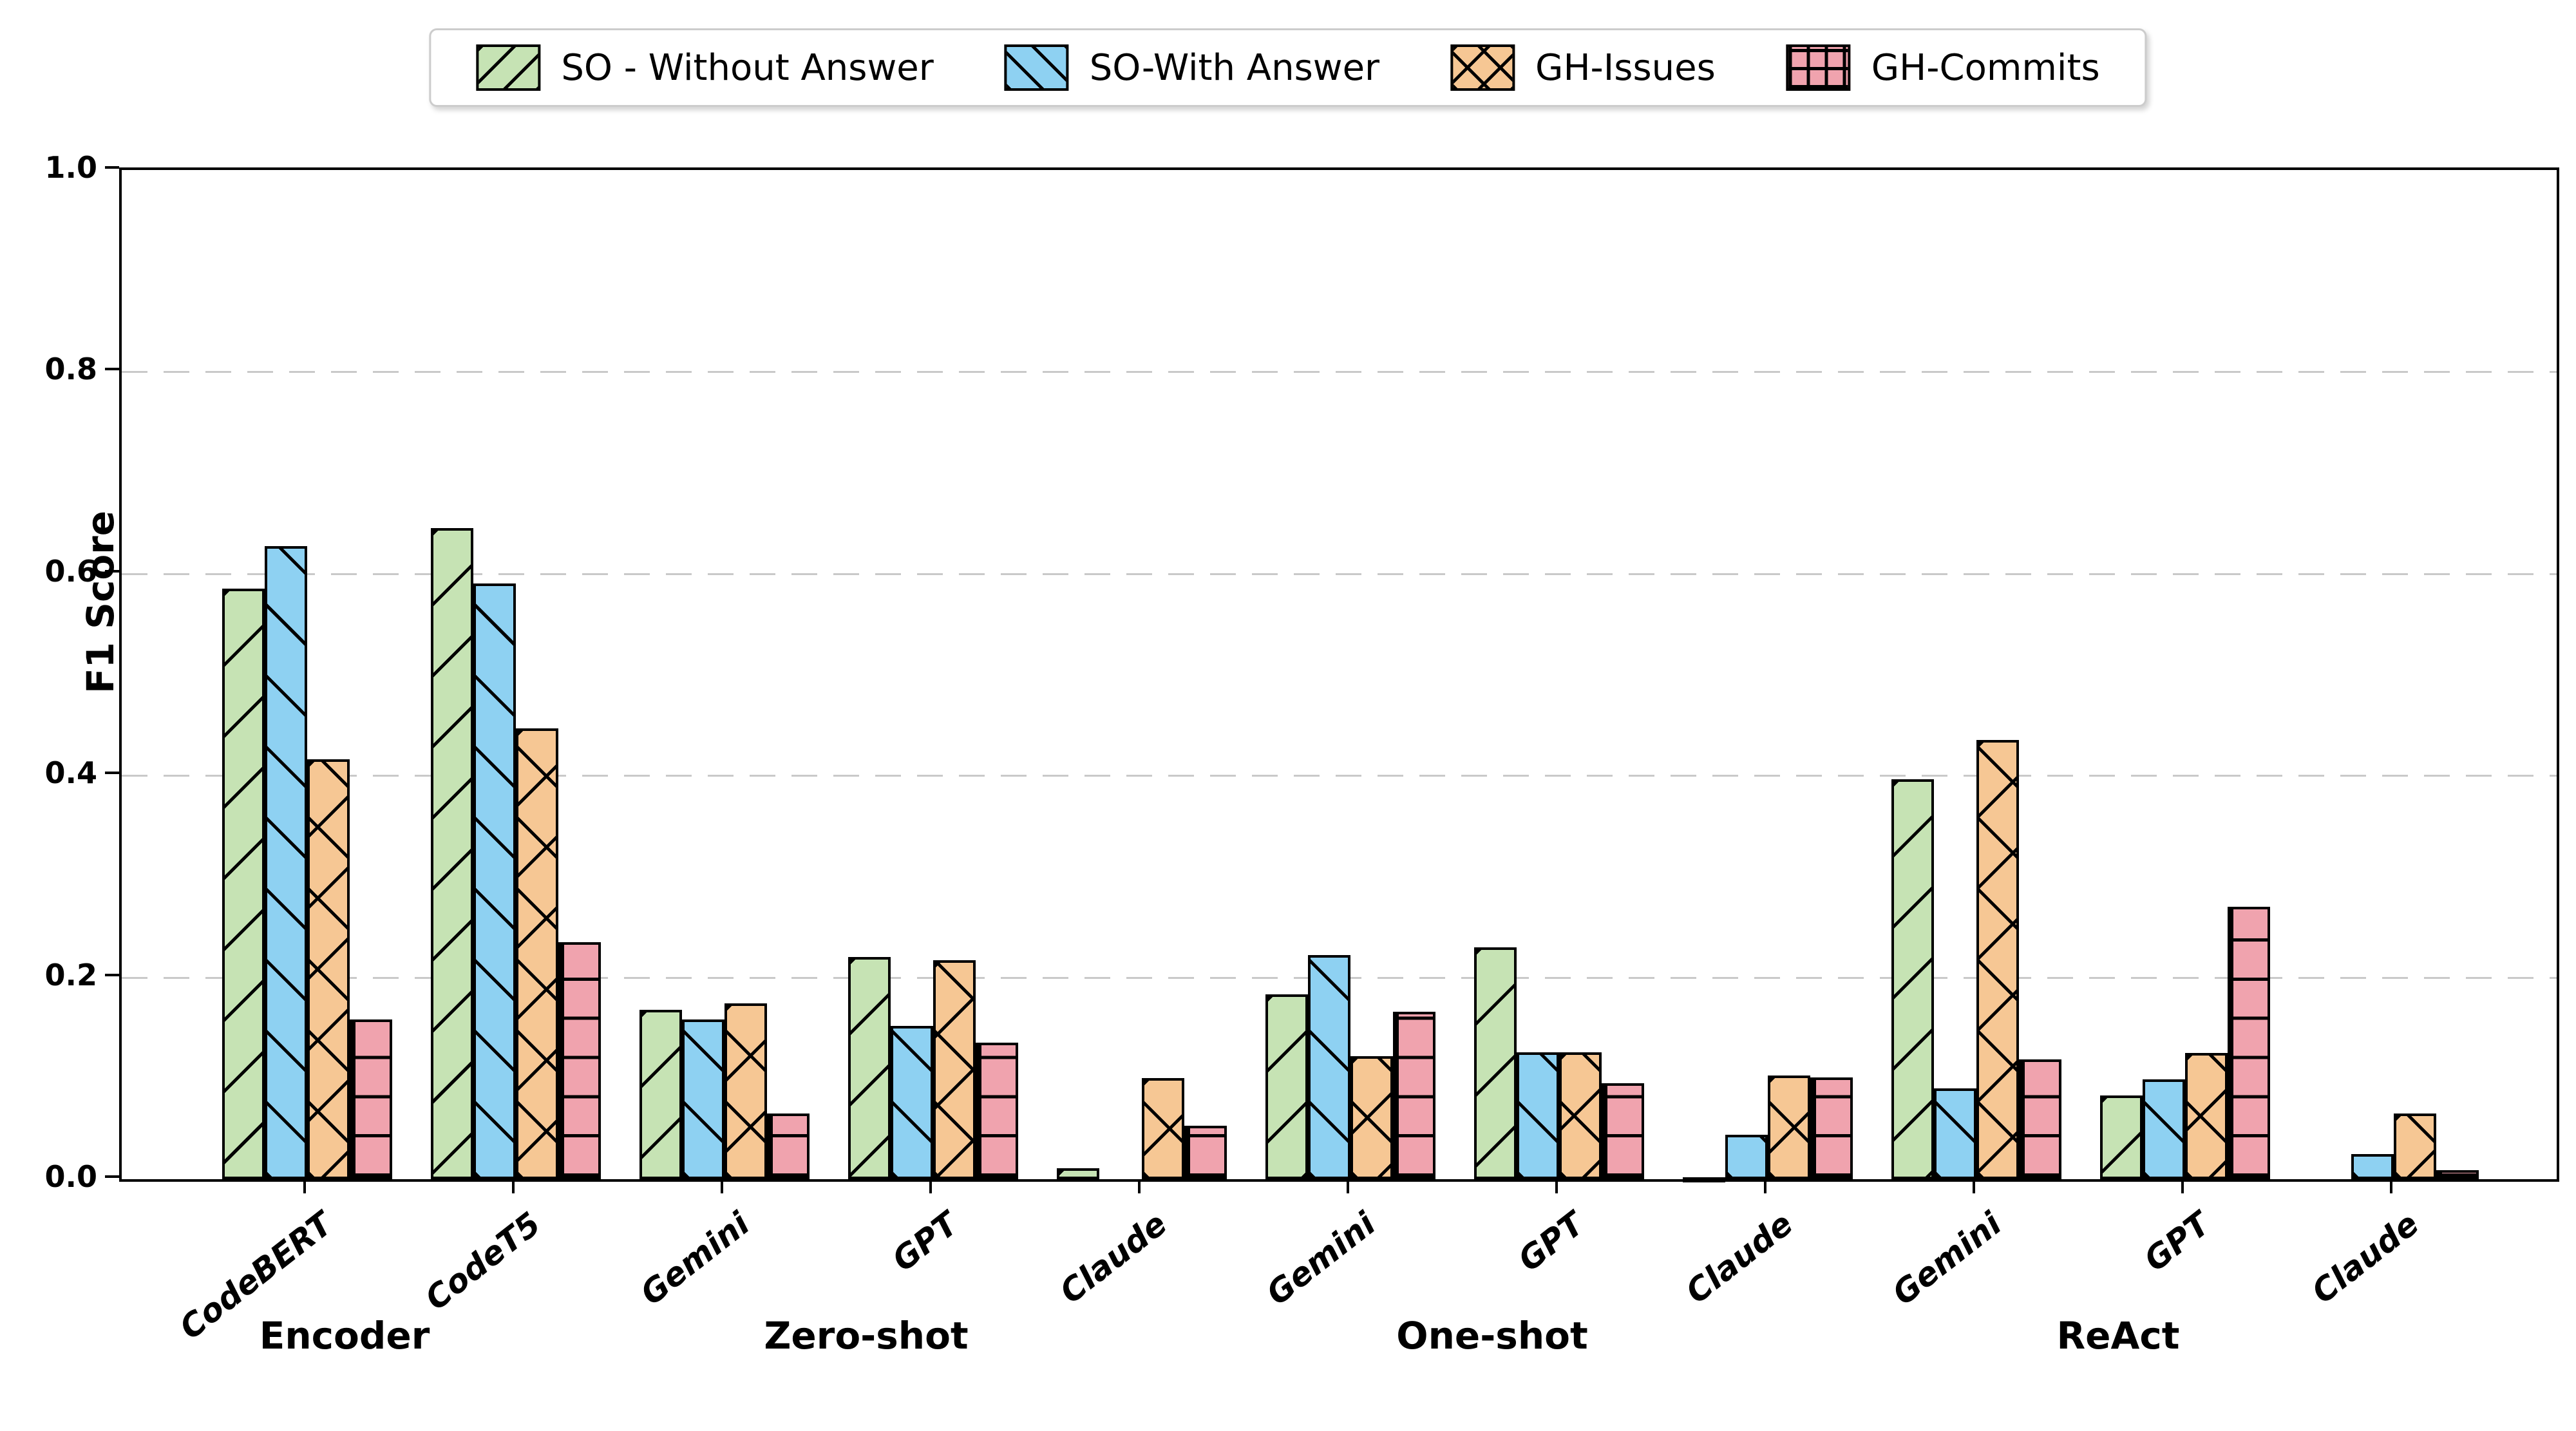  Describe the element at coordinates (71, 571) in the screenshot. I see `y-tick-label-0.6: 0.6` at that location.